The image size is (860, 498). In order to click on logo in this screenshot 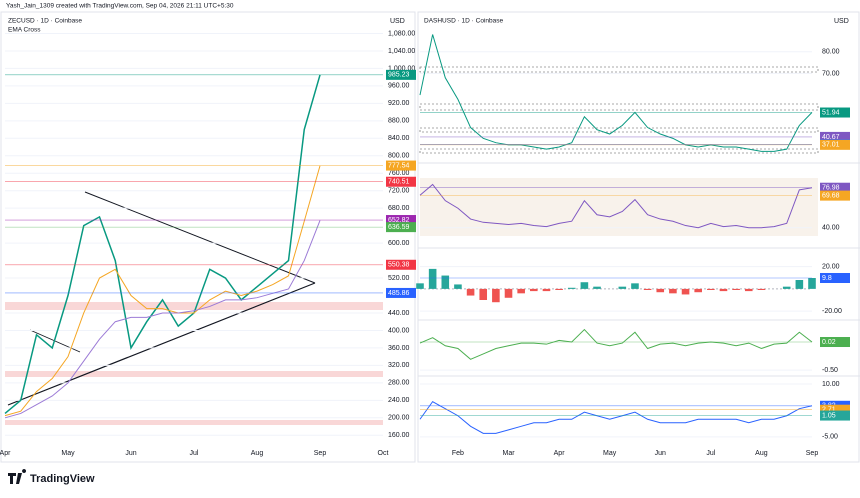, I will do `click(17, 476)`.